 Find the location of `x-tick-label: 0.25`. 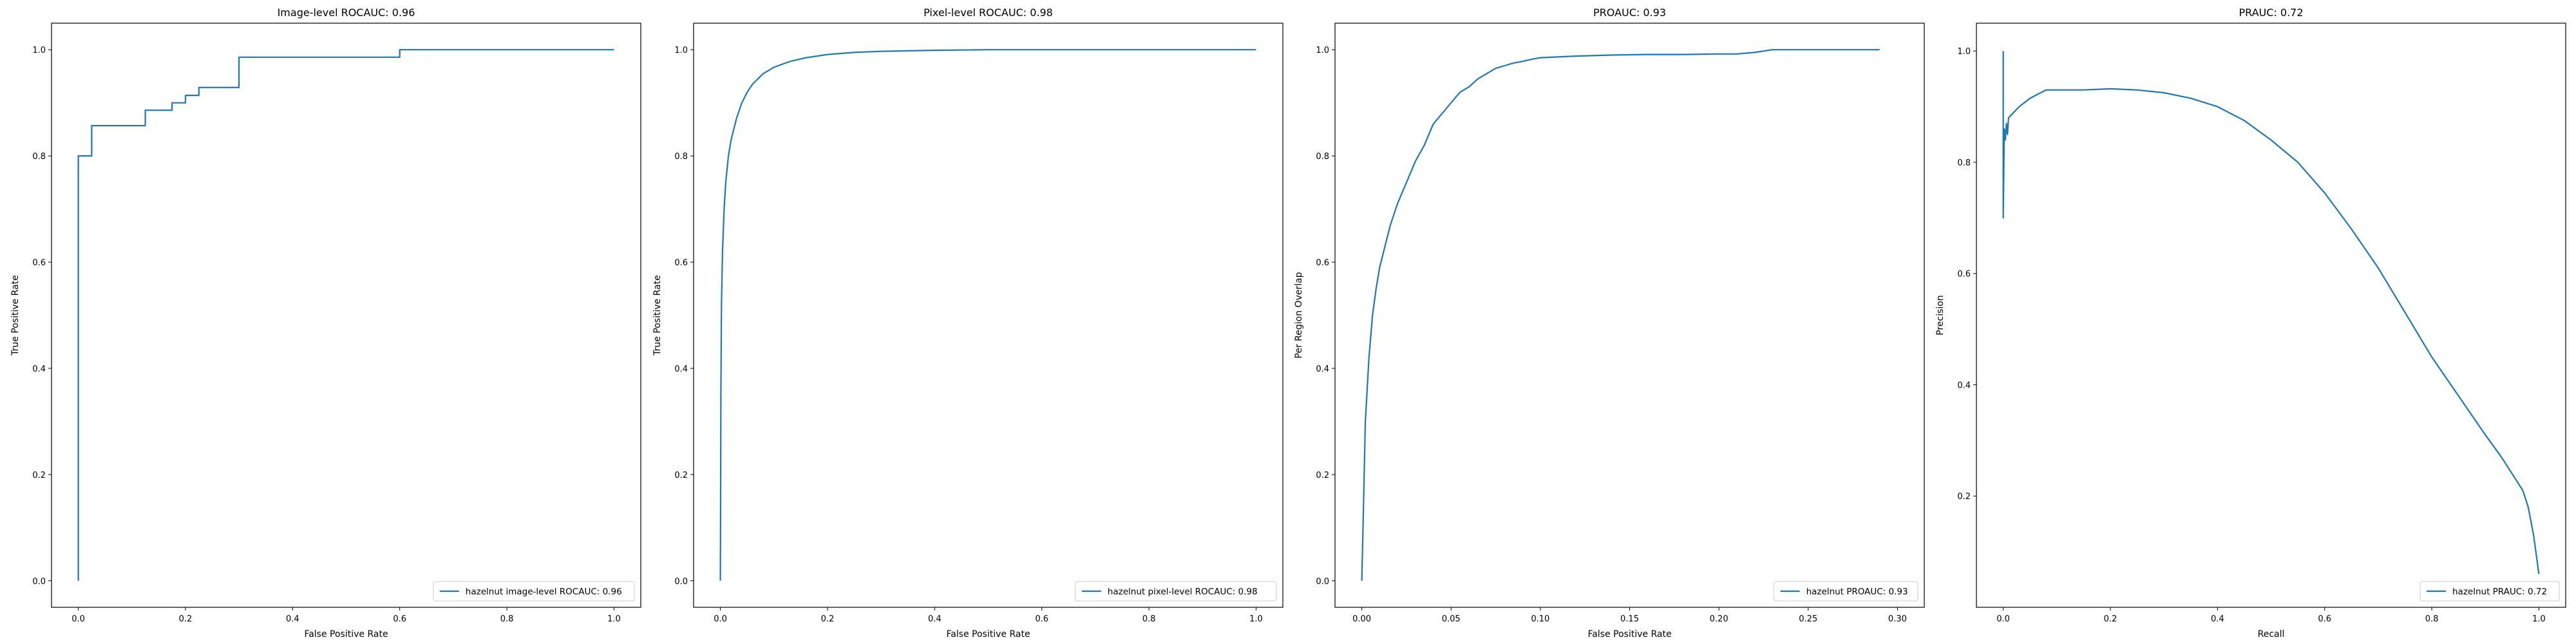

x-tick-label: 0.25 is located at coordinates (1808, 619).